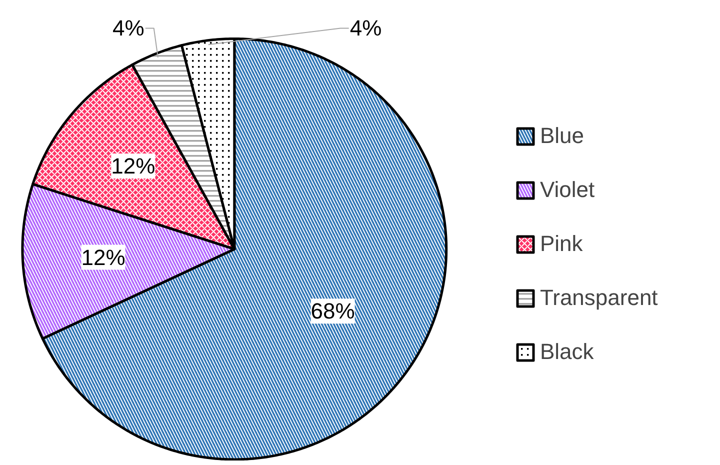 This screenshot has height=465, width=720. What do you see at coordinates (599, 298) in the screenshot?
I see `legend-label: Transparent` at bounding box center [599, 298].